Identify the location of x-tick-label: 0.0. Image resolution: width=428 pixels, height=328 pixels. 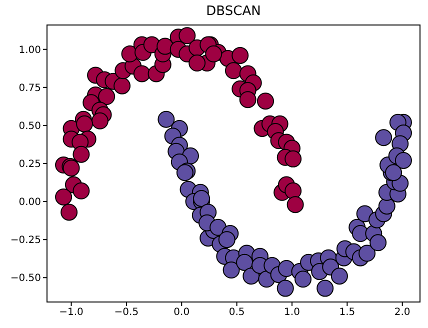
(182, 312).